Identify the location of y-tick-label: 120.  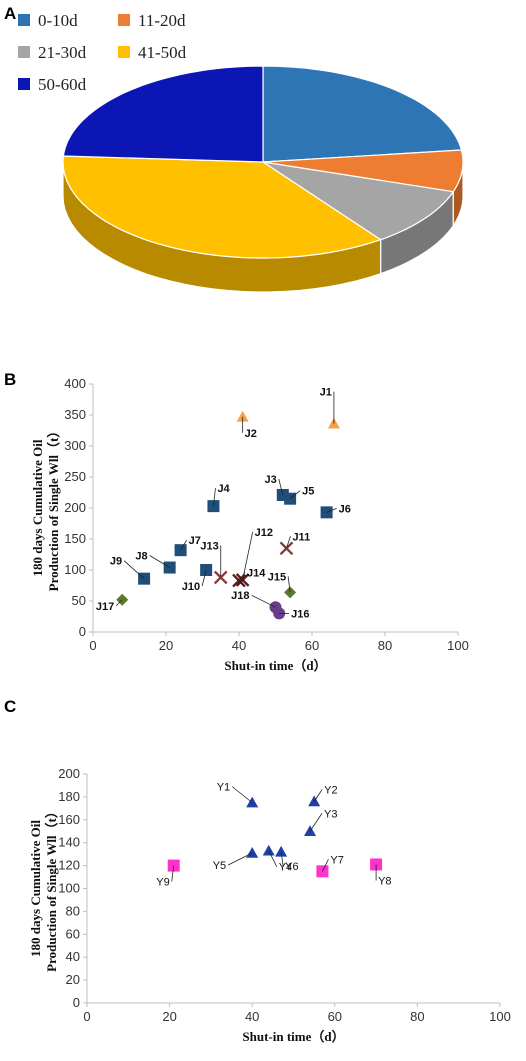
(69, 865).